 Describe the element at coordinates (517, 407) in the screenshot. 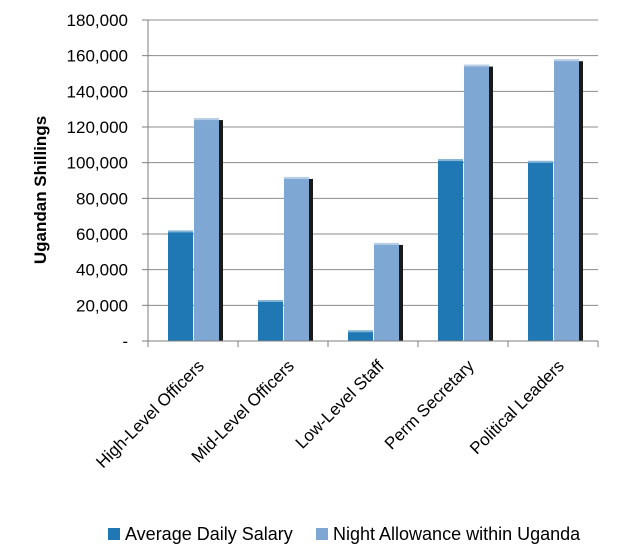

I see `x-tick-label: Political Leaders` at that location.